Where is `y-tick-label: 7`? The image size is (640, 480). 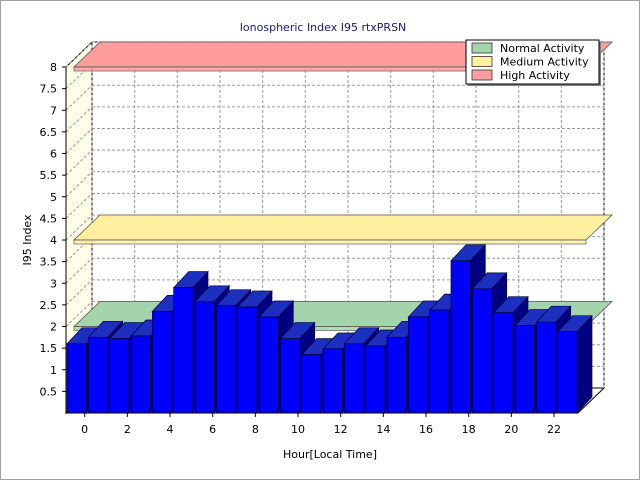 y-tick-label: 7 is located at coordinates (53, 110).